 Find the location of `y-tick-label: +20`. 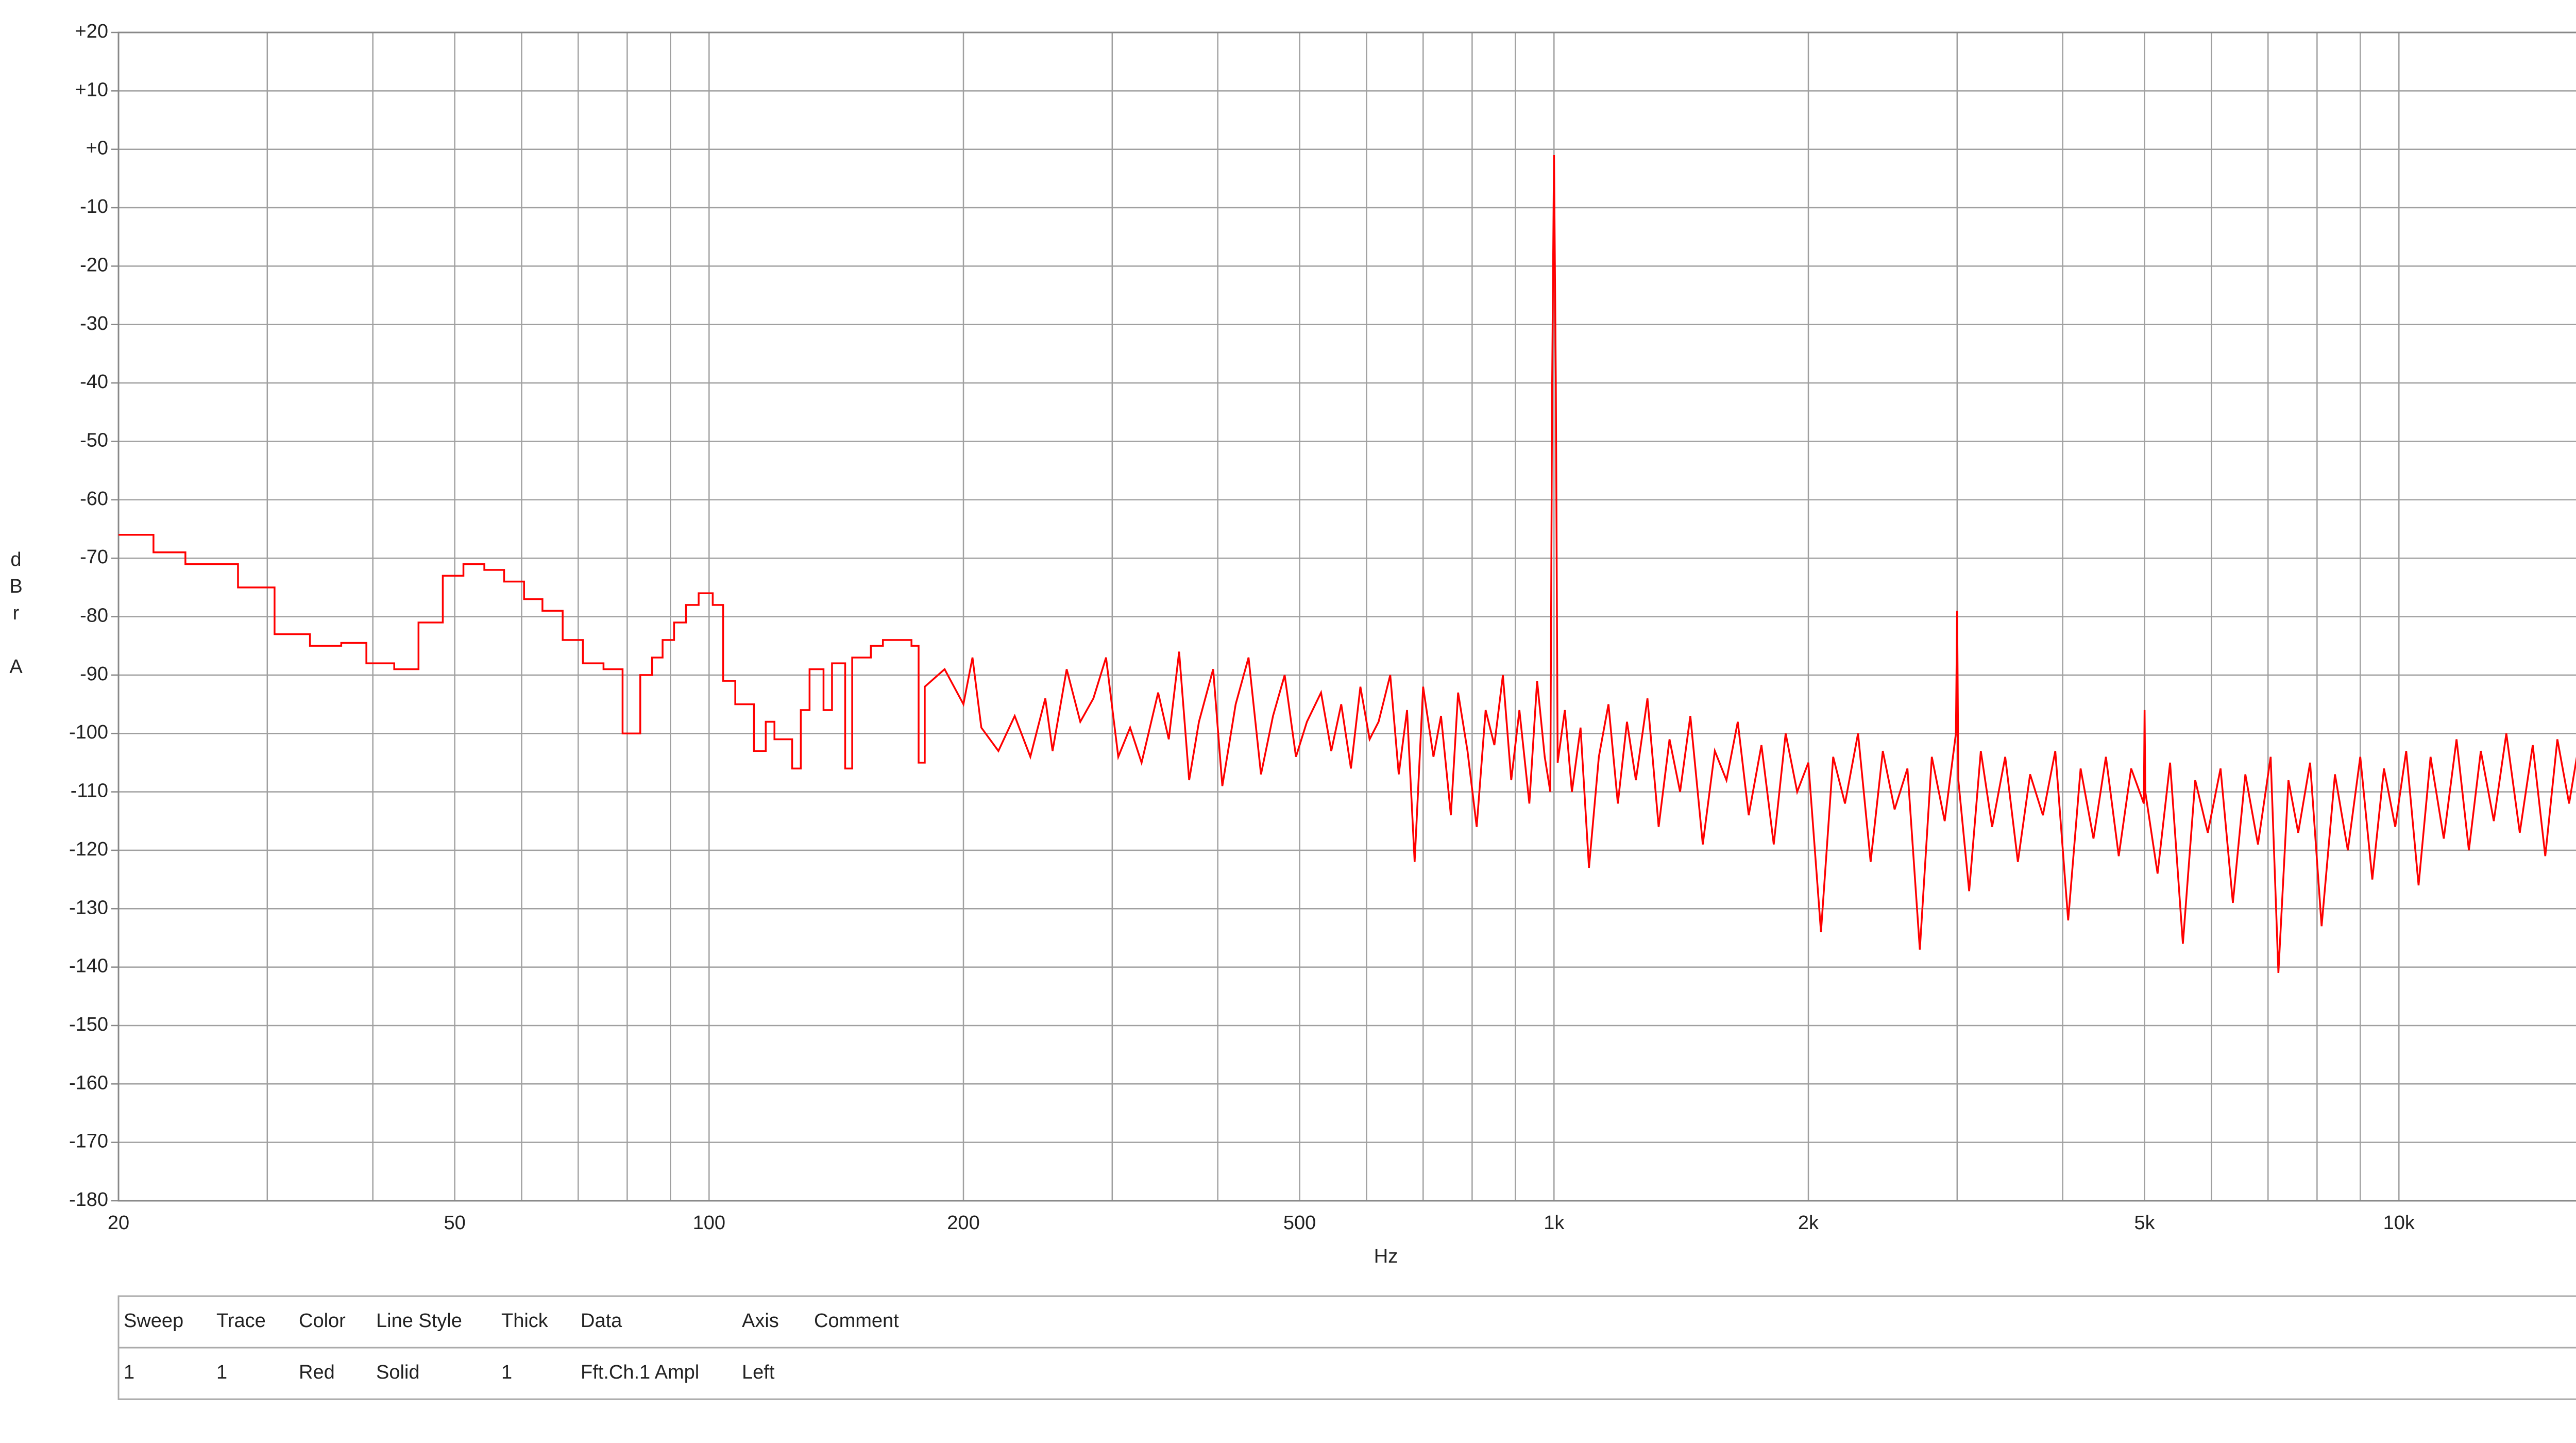

y-tick-label: +20 is located at coordinates (91, 31).